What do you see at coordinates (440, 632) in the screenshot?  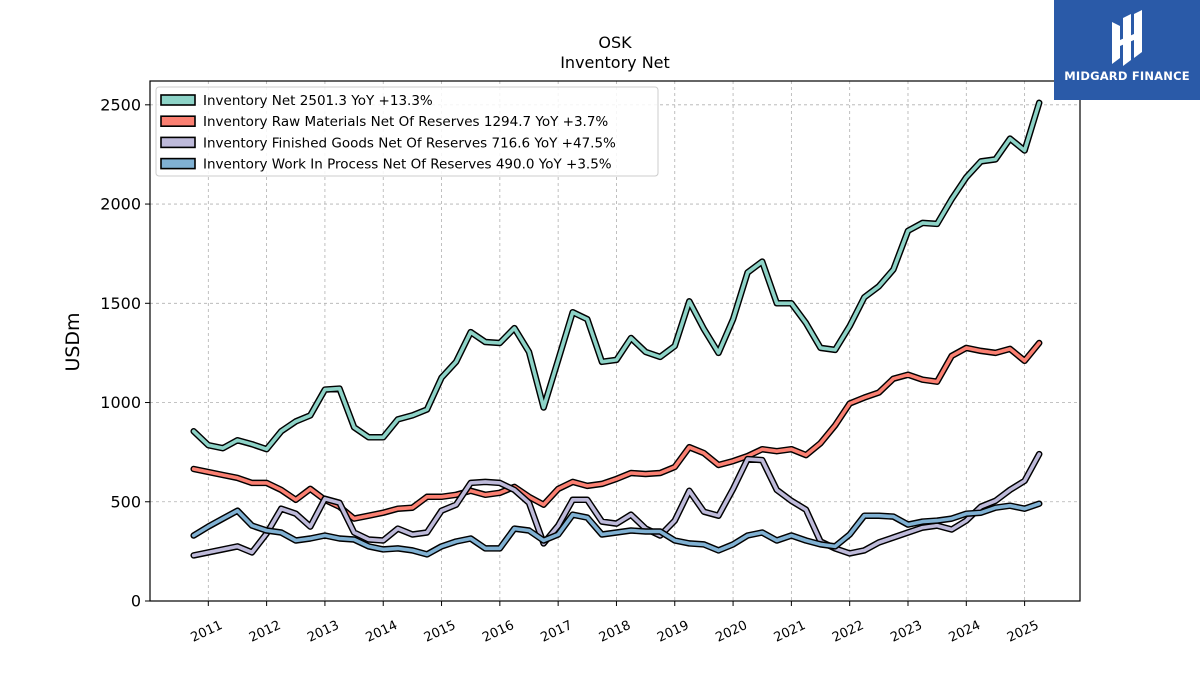 I see `x-tick-label: 2015` at bounding box center [440, 632].